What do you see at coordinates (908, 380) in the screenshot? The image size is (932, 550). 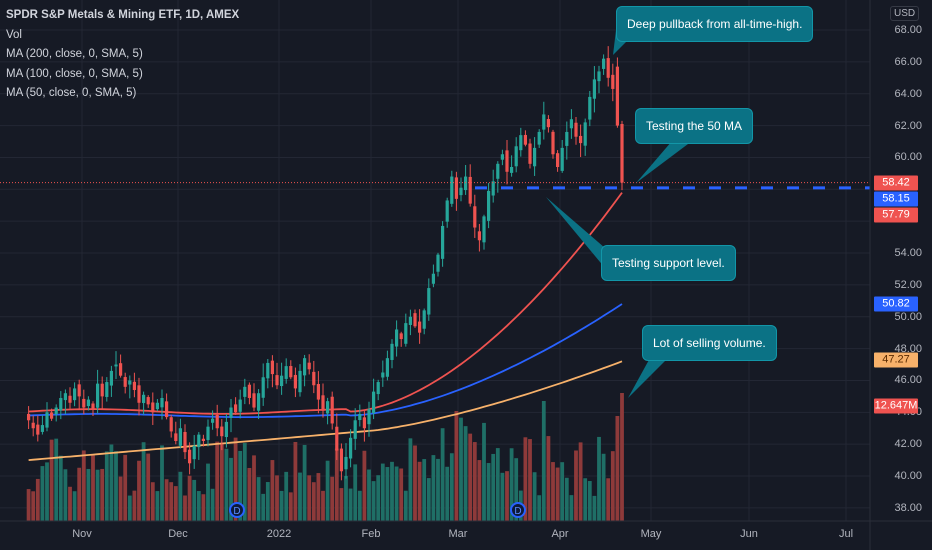 I see `price-axis-label: 46.00` at bounding box center [908, 380].